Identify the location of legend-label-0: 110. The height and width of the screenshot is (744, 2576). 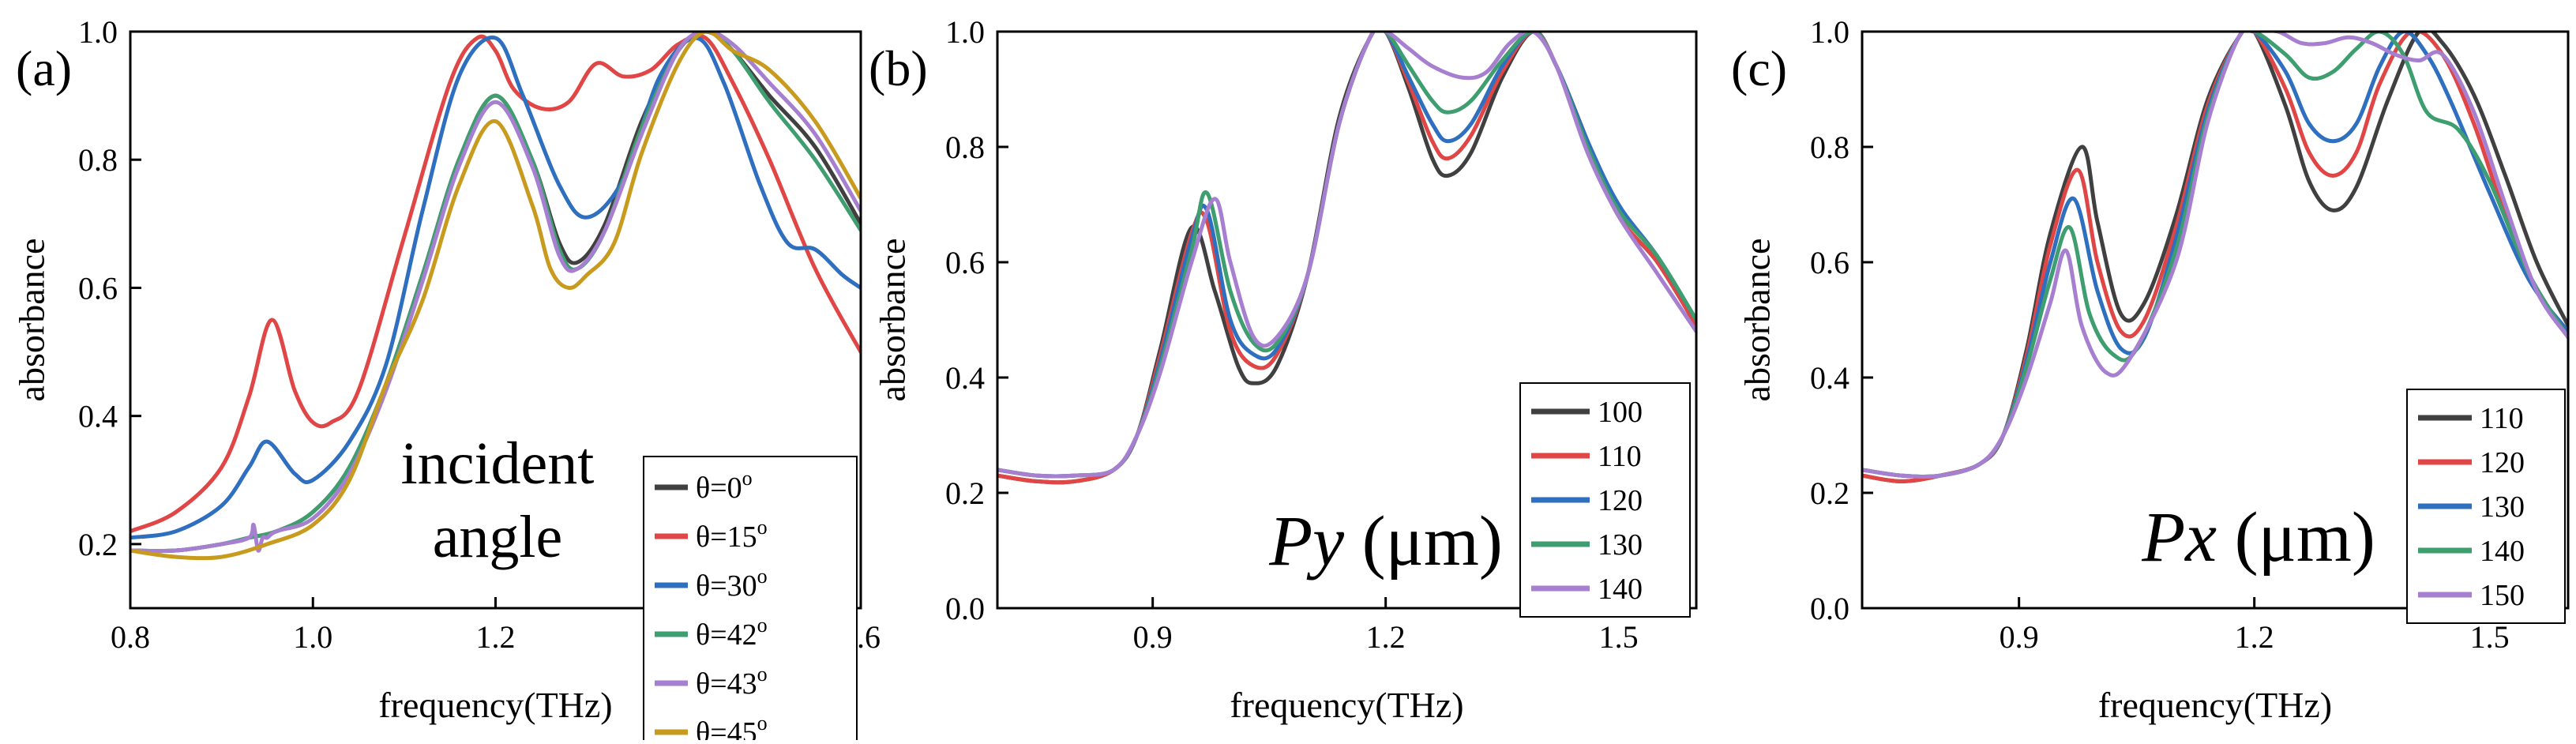
(2502, 418).